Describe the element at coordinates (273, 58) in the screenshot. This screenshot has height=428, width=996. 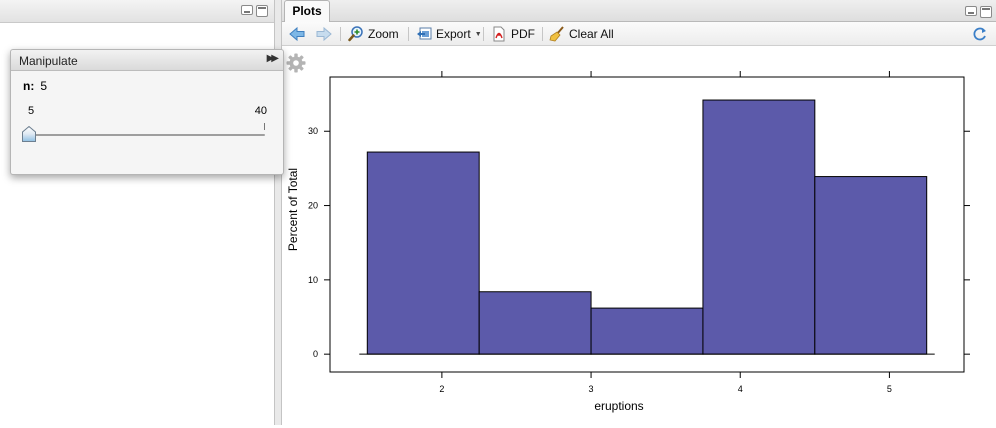
I see `collapse-arrows-icon: ▶▶` at that location.